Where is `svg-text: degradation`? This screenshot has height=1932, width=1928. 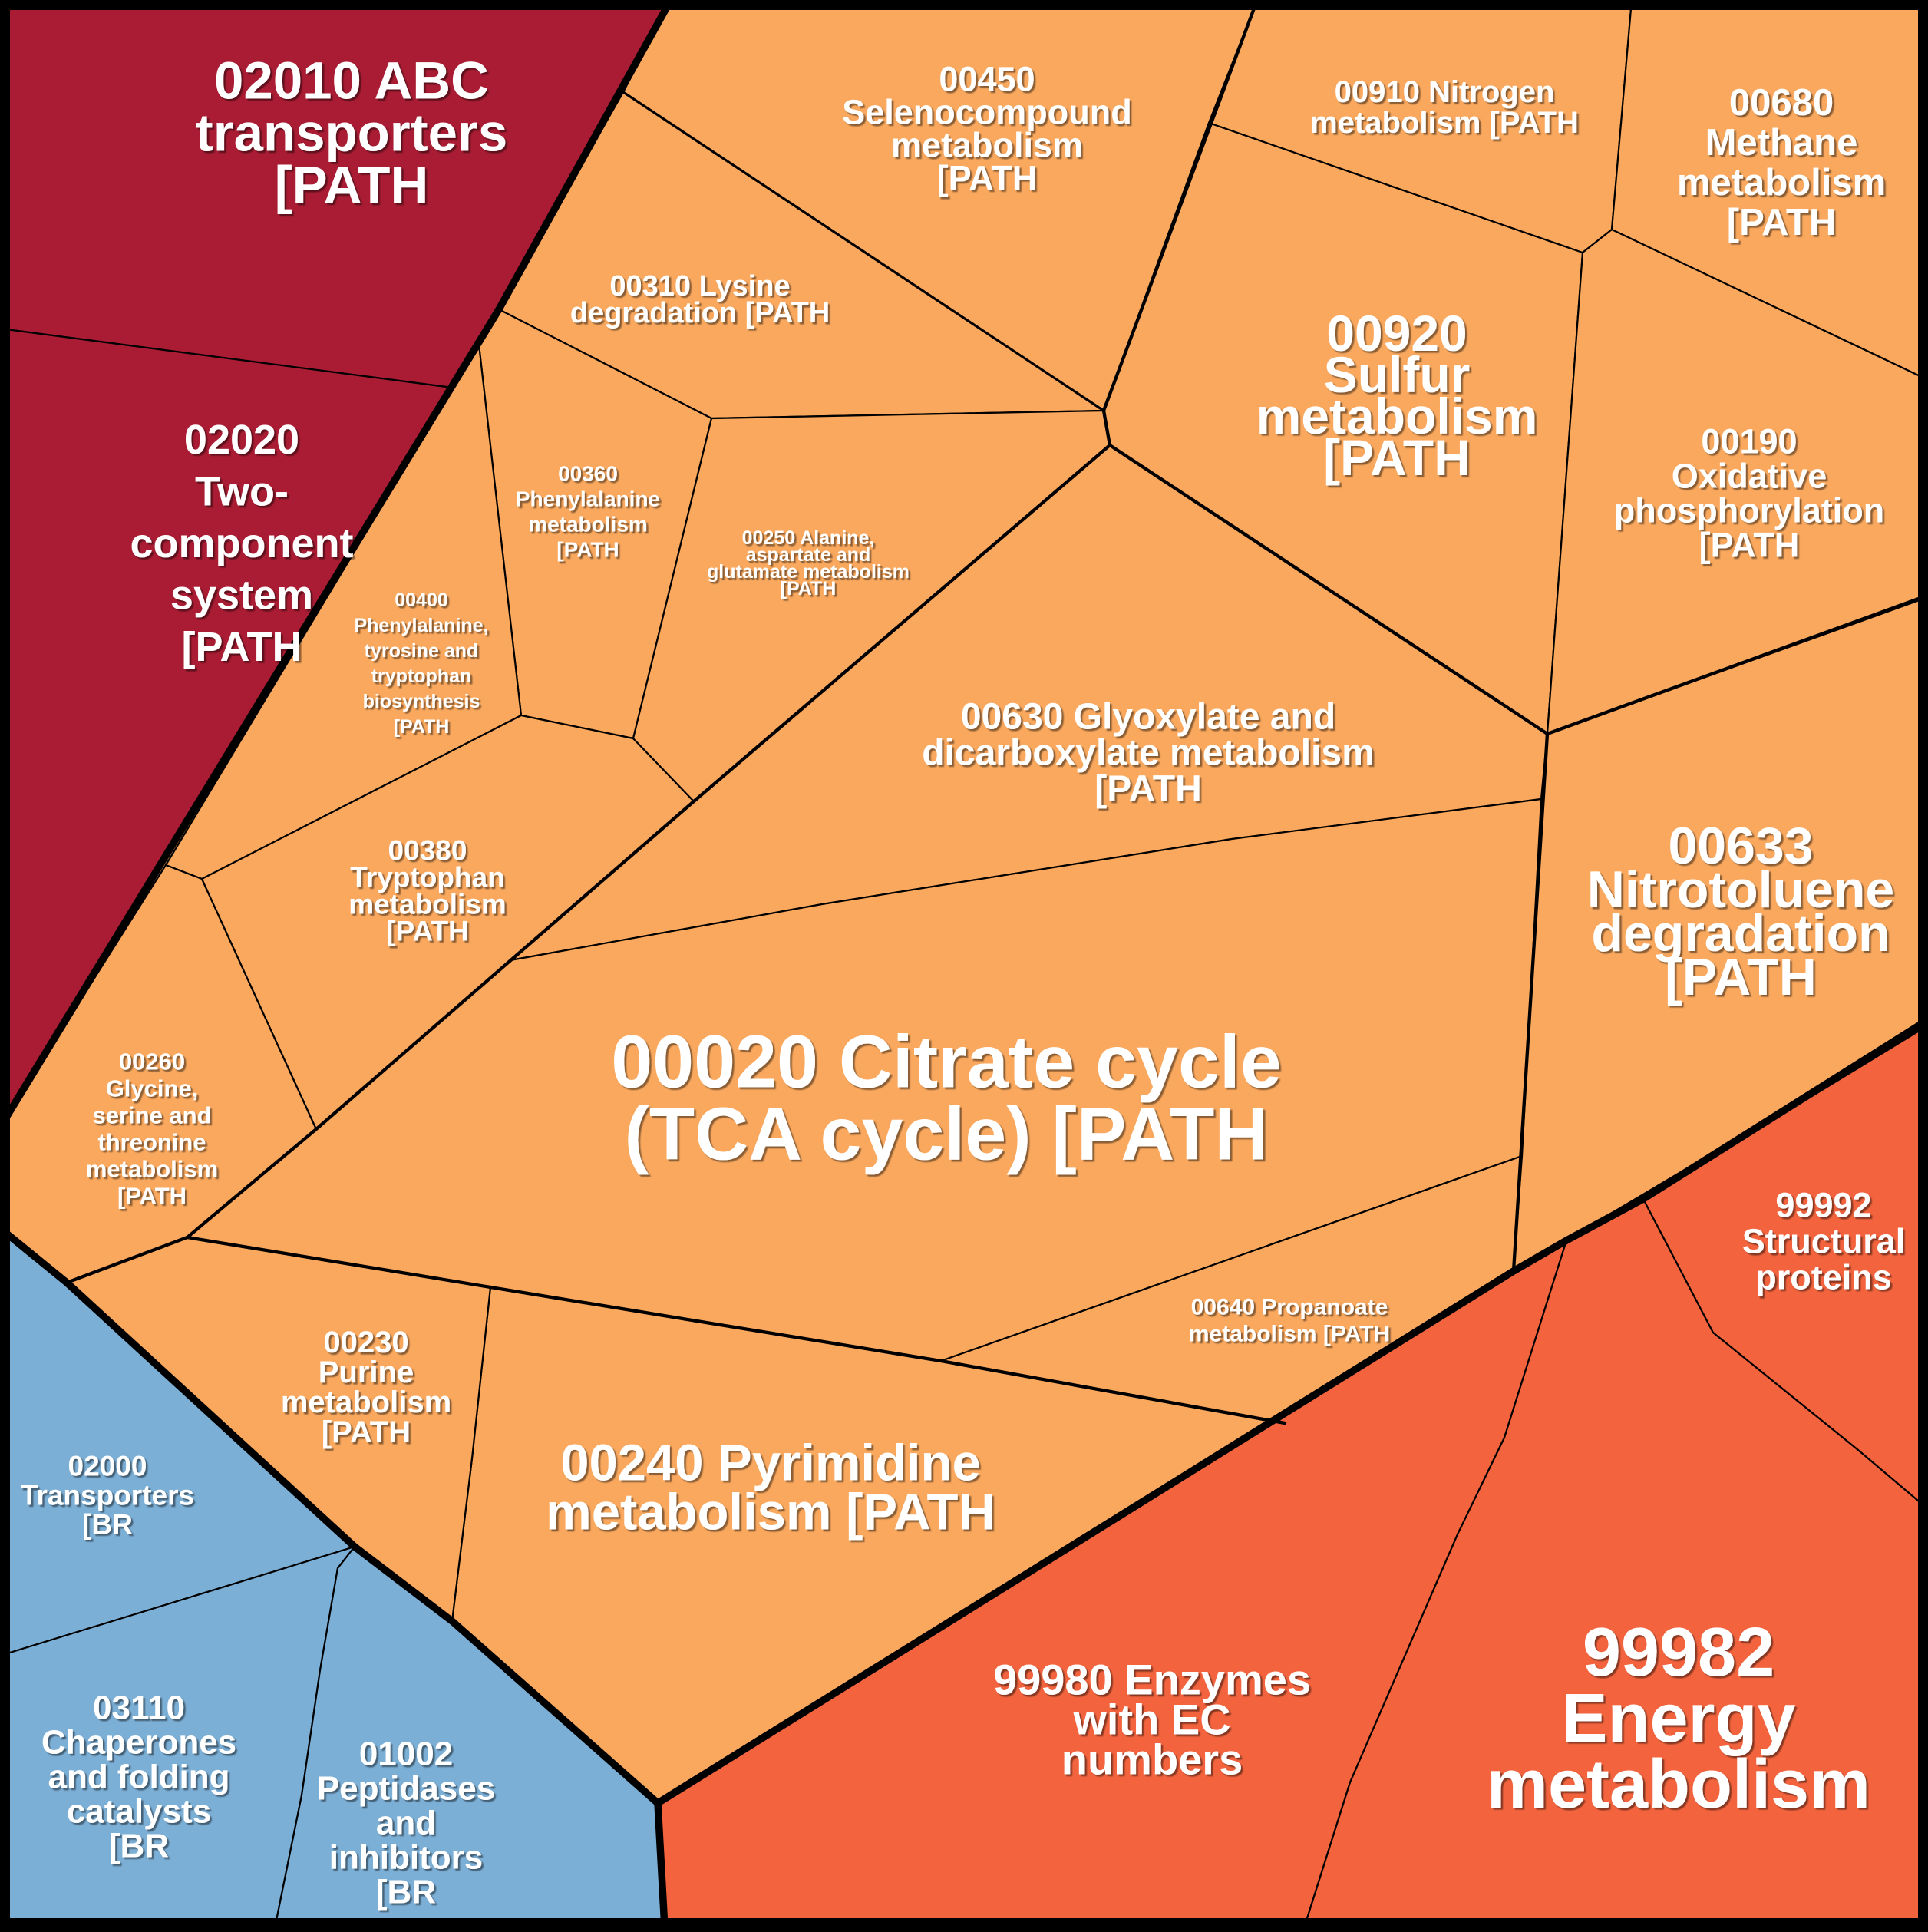 svg-text: degradation is located at coordinates (1741, 933).